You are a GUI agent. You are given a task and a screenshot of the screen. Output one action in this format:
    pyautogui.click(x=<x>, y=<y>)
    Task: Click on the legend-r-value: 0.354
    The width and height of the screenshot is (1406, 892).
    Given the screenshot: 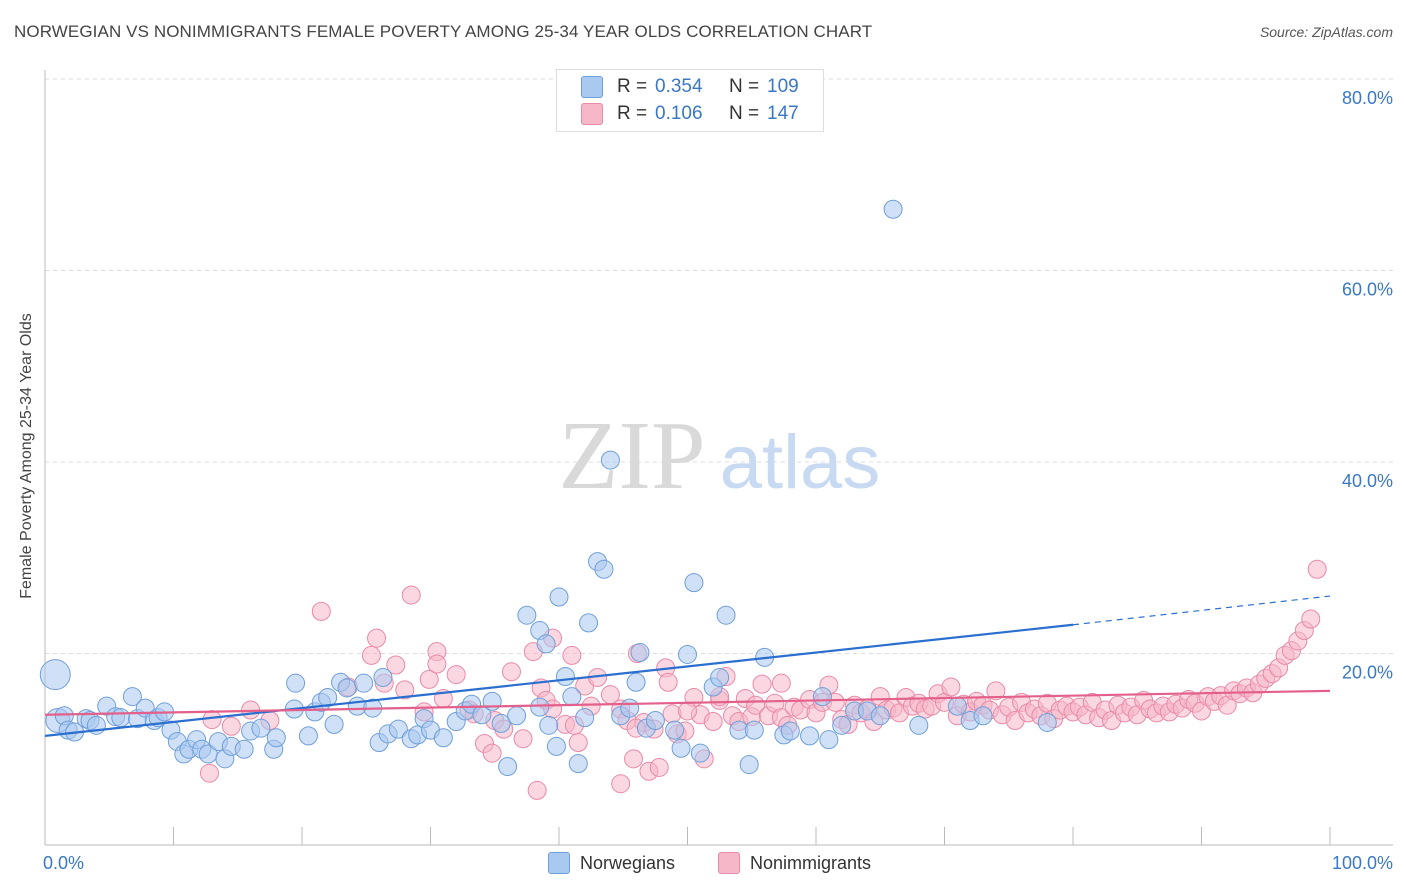 What is the action you would take?
    pyautogui.click(x=679, y=86)
    